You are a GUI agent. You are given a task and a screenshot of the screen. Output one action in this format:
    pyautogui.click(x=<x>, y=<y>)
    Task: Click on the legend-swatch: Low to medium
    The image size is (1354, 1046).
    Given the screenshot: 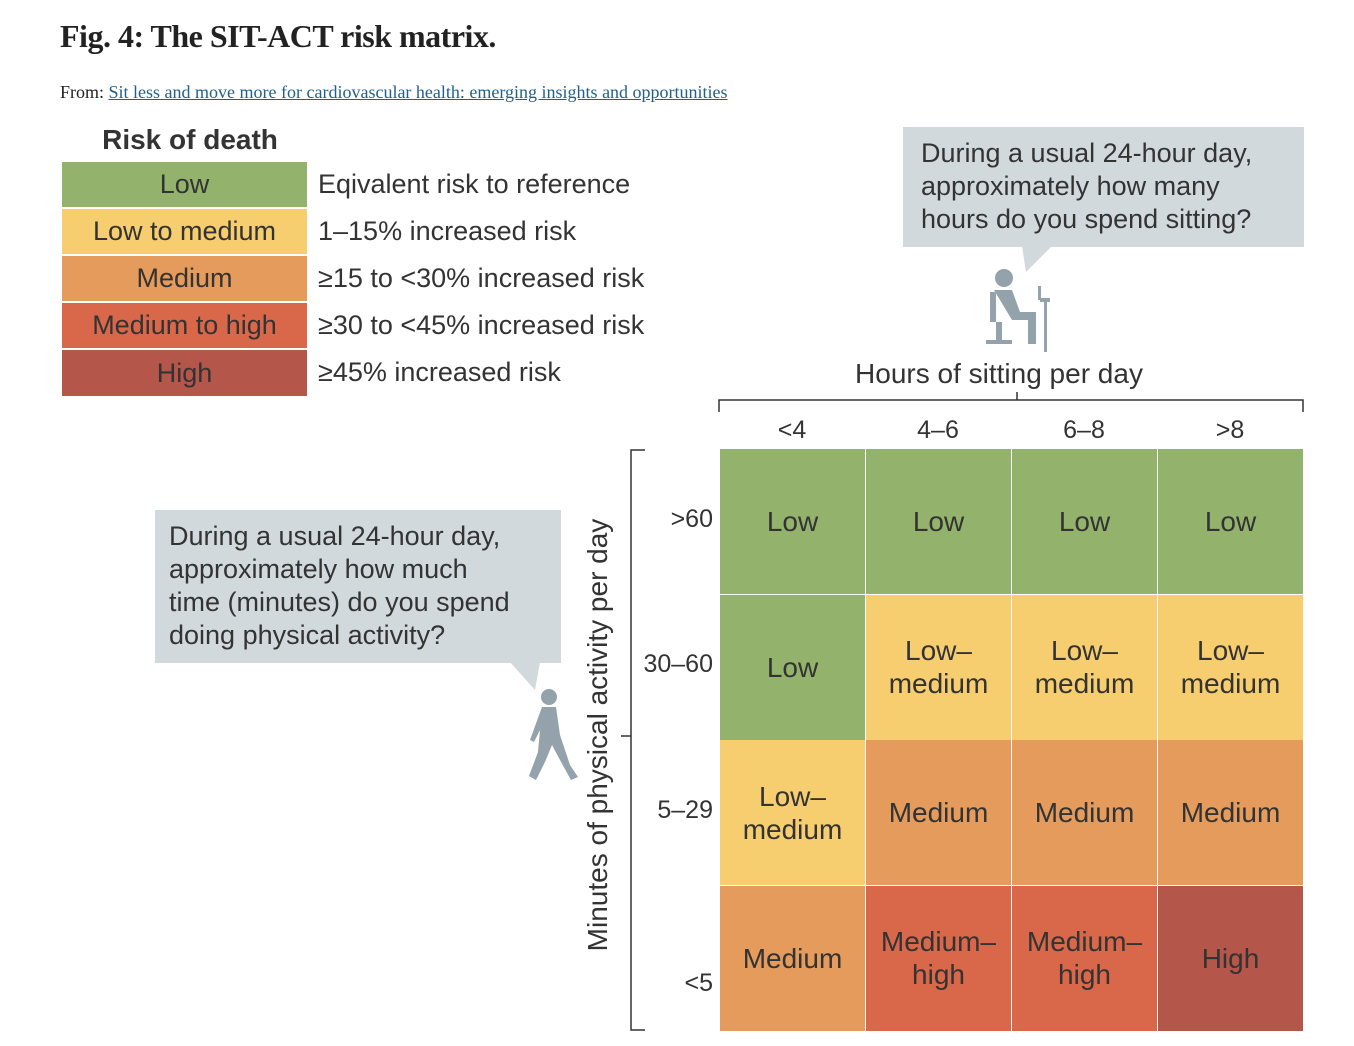 What is the action you would take?
    pyautogui.click(x=184, y=231)
    